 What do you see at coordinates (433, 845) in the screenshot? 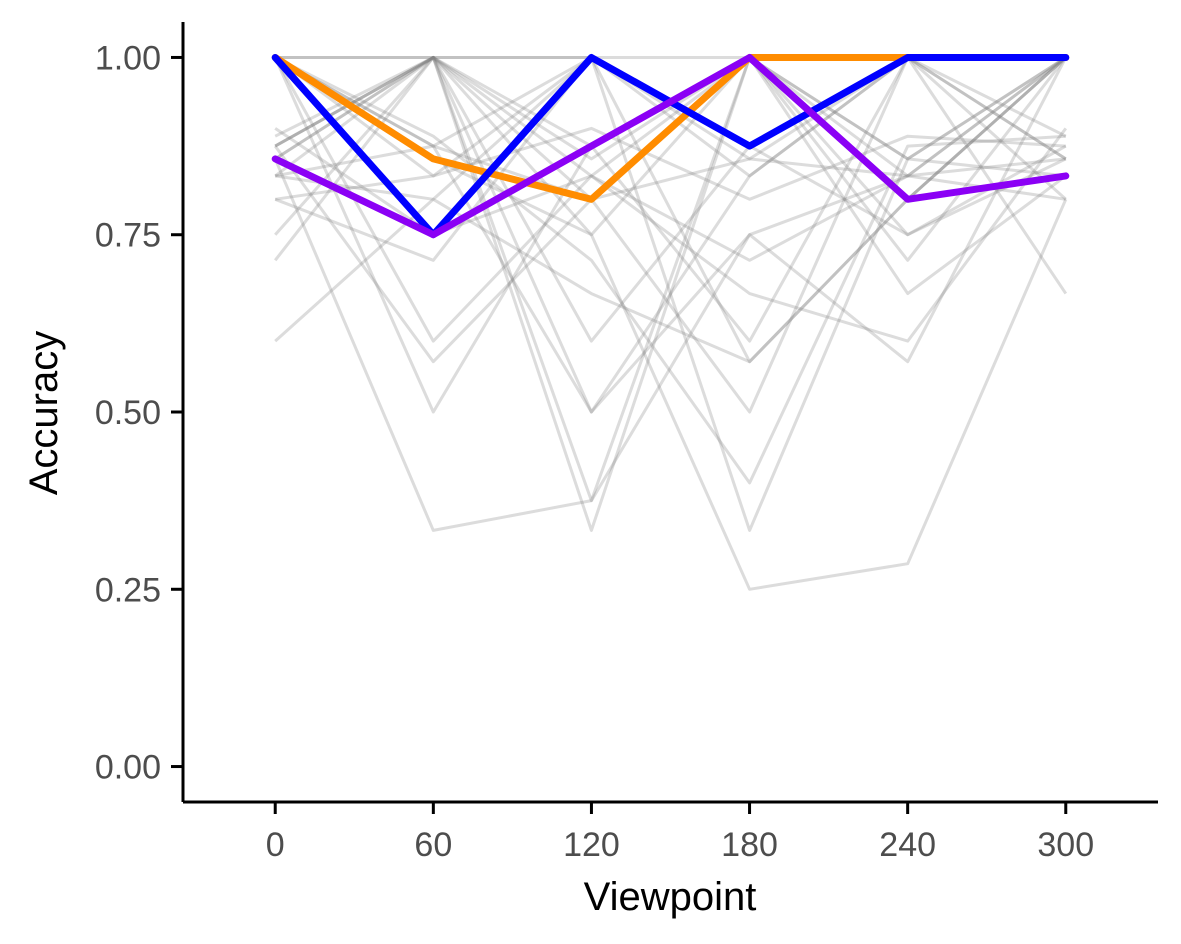
I see `x-tick-label: 60` at bounding box center [433, 845].